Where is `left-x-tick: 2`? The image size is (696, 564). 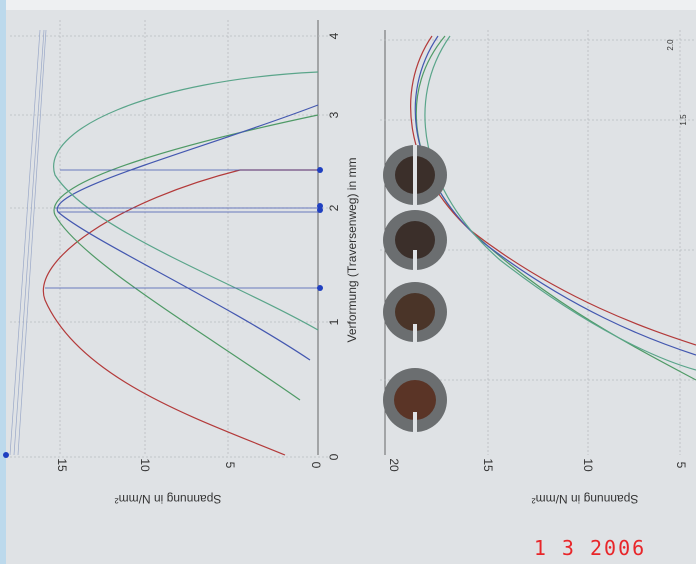 left-x-tick: 2 is located at coordinates (334, 207).